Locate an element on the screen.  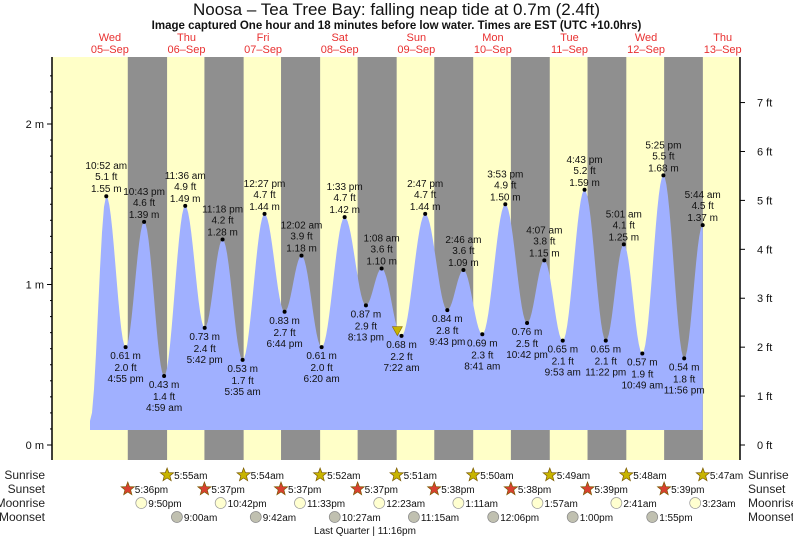
tide-ft-label: 4.2 ft is located at coordinates (222, 221).